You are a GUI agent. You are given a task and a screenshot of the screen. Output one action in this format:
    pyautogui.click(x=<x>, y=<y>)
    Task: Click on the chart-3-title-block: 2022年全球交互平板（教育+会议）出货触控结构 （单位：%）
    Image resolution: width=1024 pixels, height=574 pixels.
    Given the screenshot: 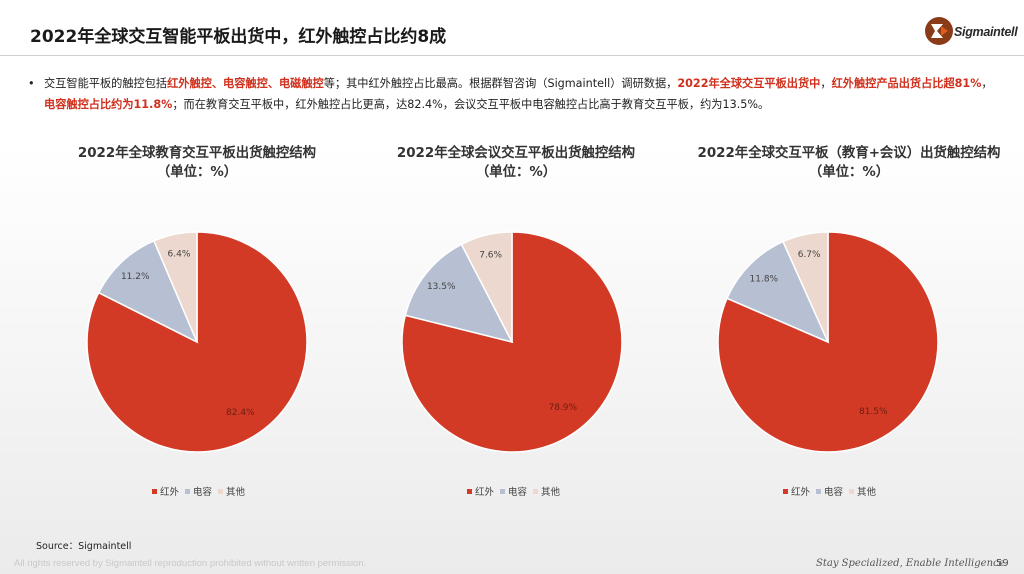 What is the action you would take?
    pyautogui.click(x=849, y=163)
    